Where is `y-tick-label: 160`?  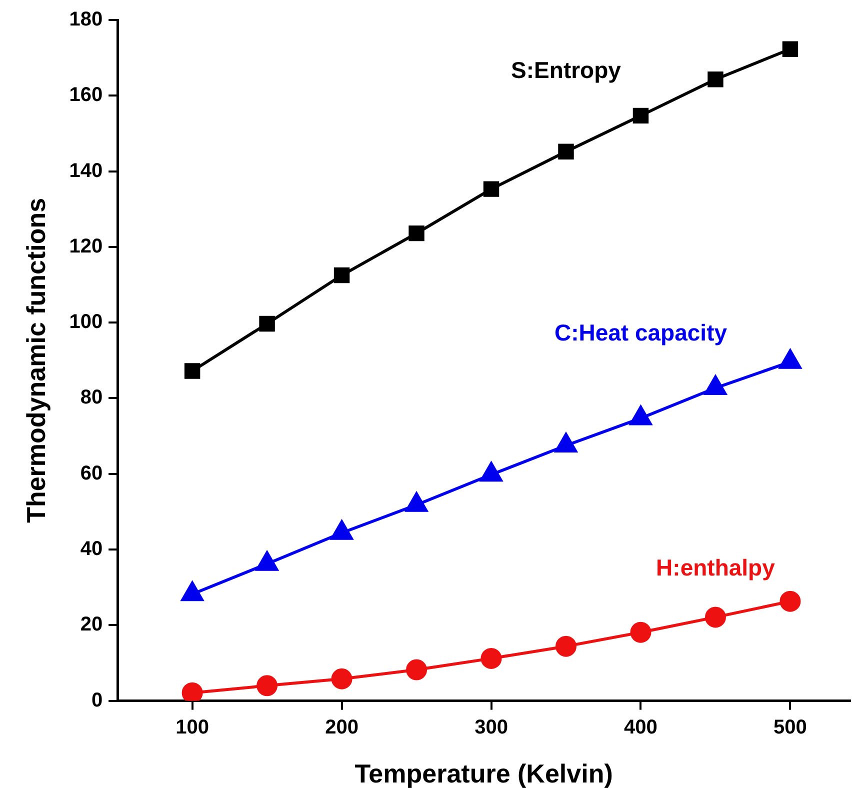 y-tick-label: 160 is located at coordinates (86, 95).